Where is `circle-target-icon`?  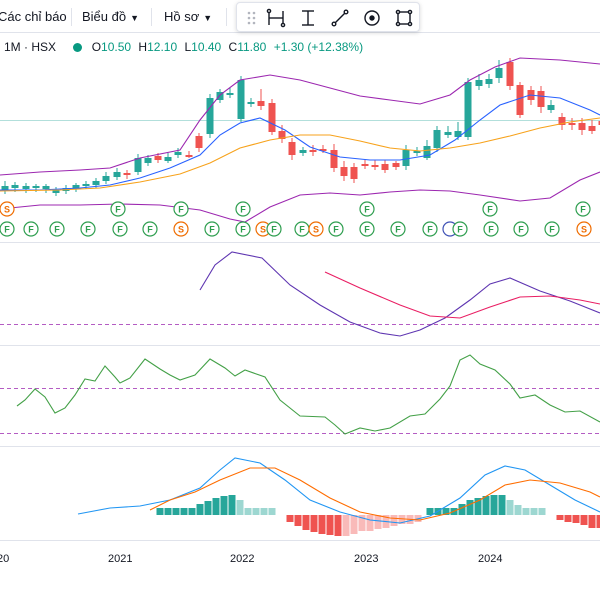 circle-target-icon is located at coordinates (372, 18).